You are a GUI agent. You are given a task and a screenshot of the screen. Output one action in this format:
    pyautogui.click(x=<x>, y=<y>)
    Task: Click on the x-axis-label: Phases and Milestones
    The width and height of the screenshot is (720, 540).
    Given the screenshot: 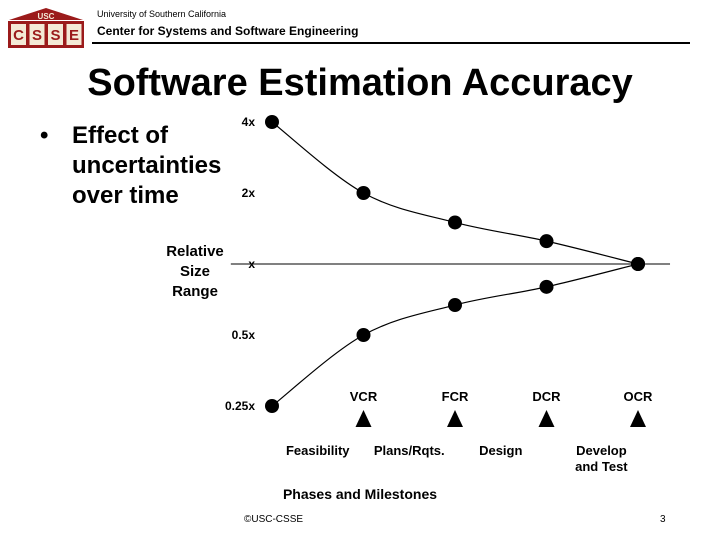 What is the action you would take?
    pyautogui.click(x=360, y=494)
    